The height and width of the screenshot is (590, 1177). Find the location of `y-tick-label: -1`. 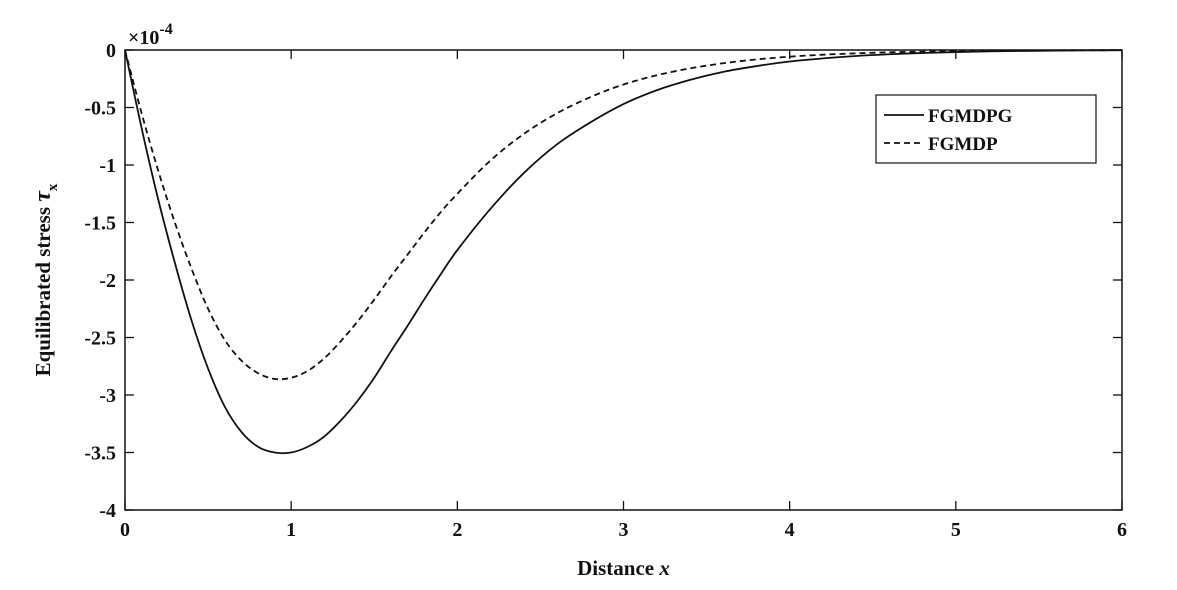

y-tick-label: -1 is located at coordinates (107, 166).